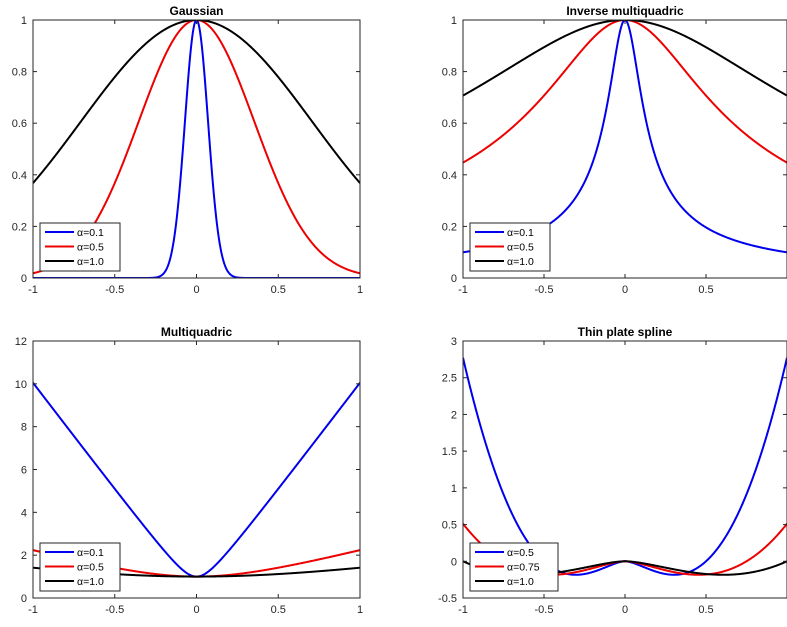 The image size is (787, 627). What do you see at coordinates (447, 599) in the screenshot?
I see `y-tick-label: -0.5` at bounding box center [447, 599].